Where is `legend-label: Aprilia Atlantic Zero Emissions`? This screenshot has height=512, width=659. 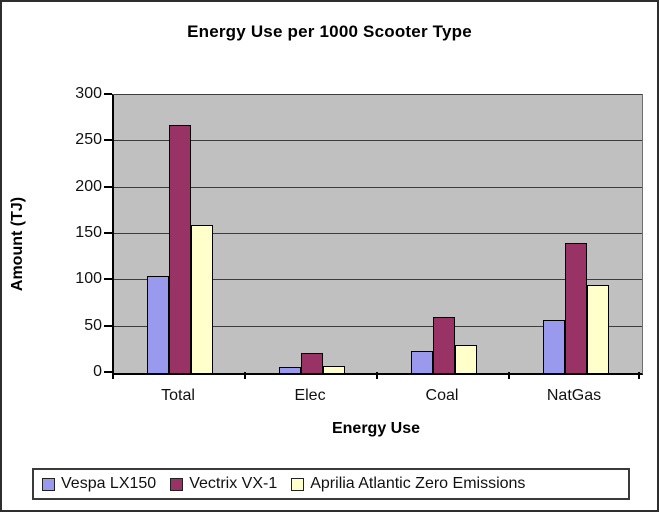 legend-label: Aprilia Atlantic Zero Emissions is located at coordinates (418, 483).